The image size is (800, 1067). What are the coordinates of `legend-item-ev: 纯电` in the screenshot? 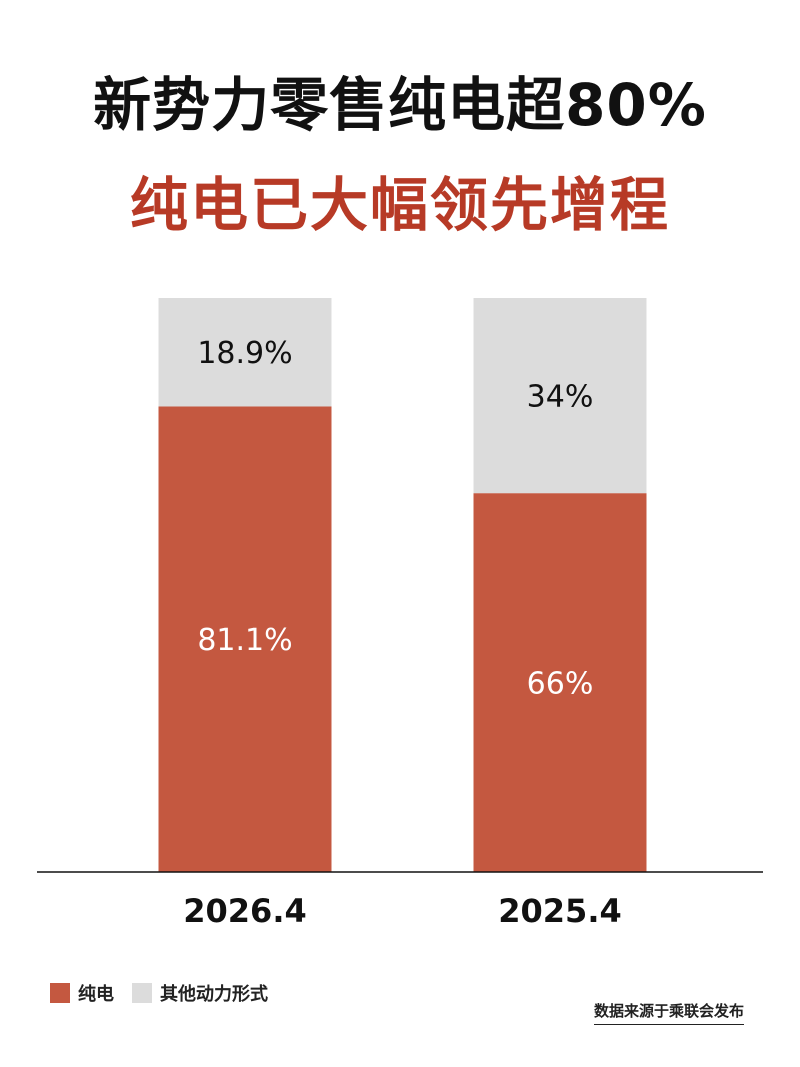 It's located at (82, 993).